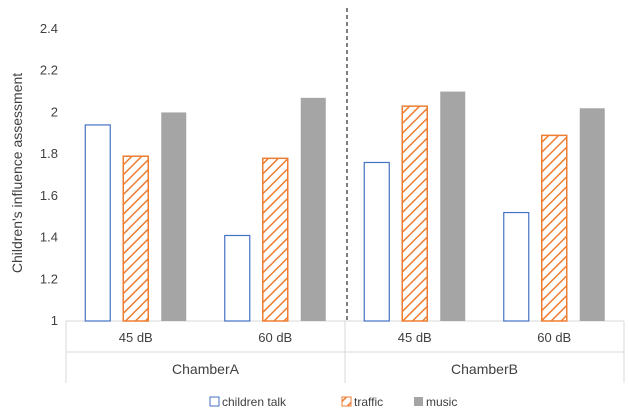 The width and height of the screenshot is (629, 417). I want to click on y-tick-label: 2, so click(54, 111).